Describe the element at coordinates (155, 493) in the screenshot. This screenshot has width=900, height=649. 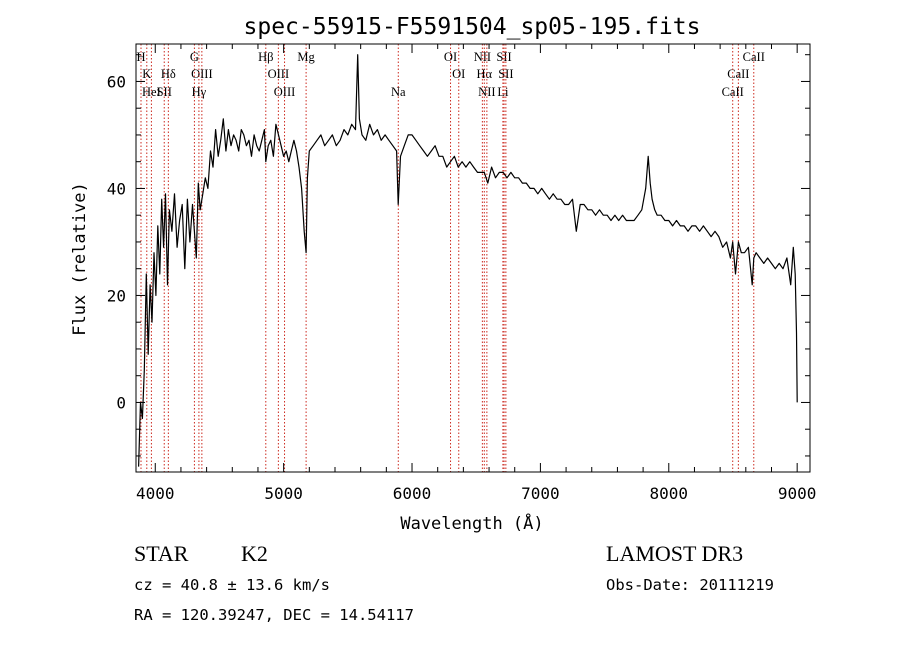
I see `x-tick-label: 4000` at that location.